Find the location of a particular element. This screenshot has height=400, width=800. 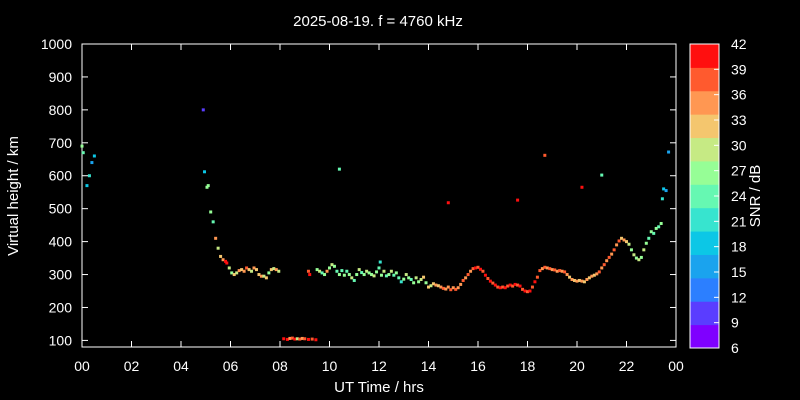

colorbar-tick-label: 24 is located at coordinates (739, 196).